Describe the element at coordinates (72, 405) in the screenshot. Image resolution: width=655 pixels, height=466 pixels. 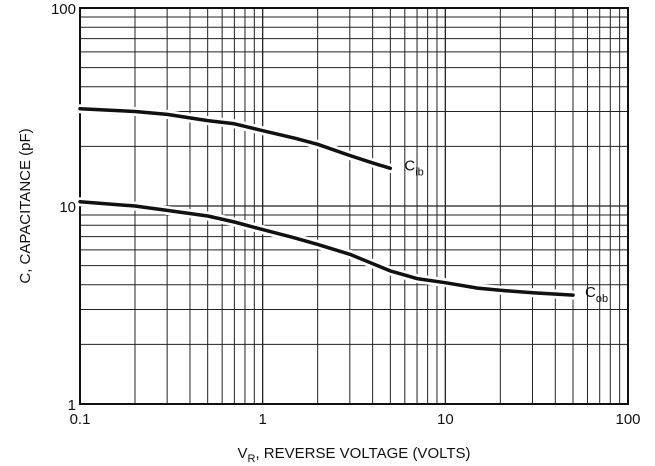
I see `y-tick-label: 1` at that location.